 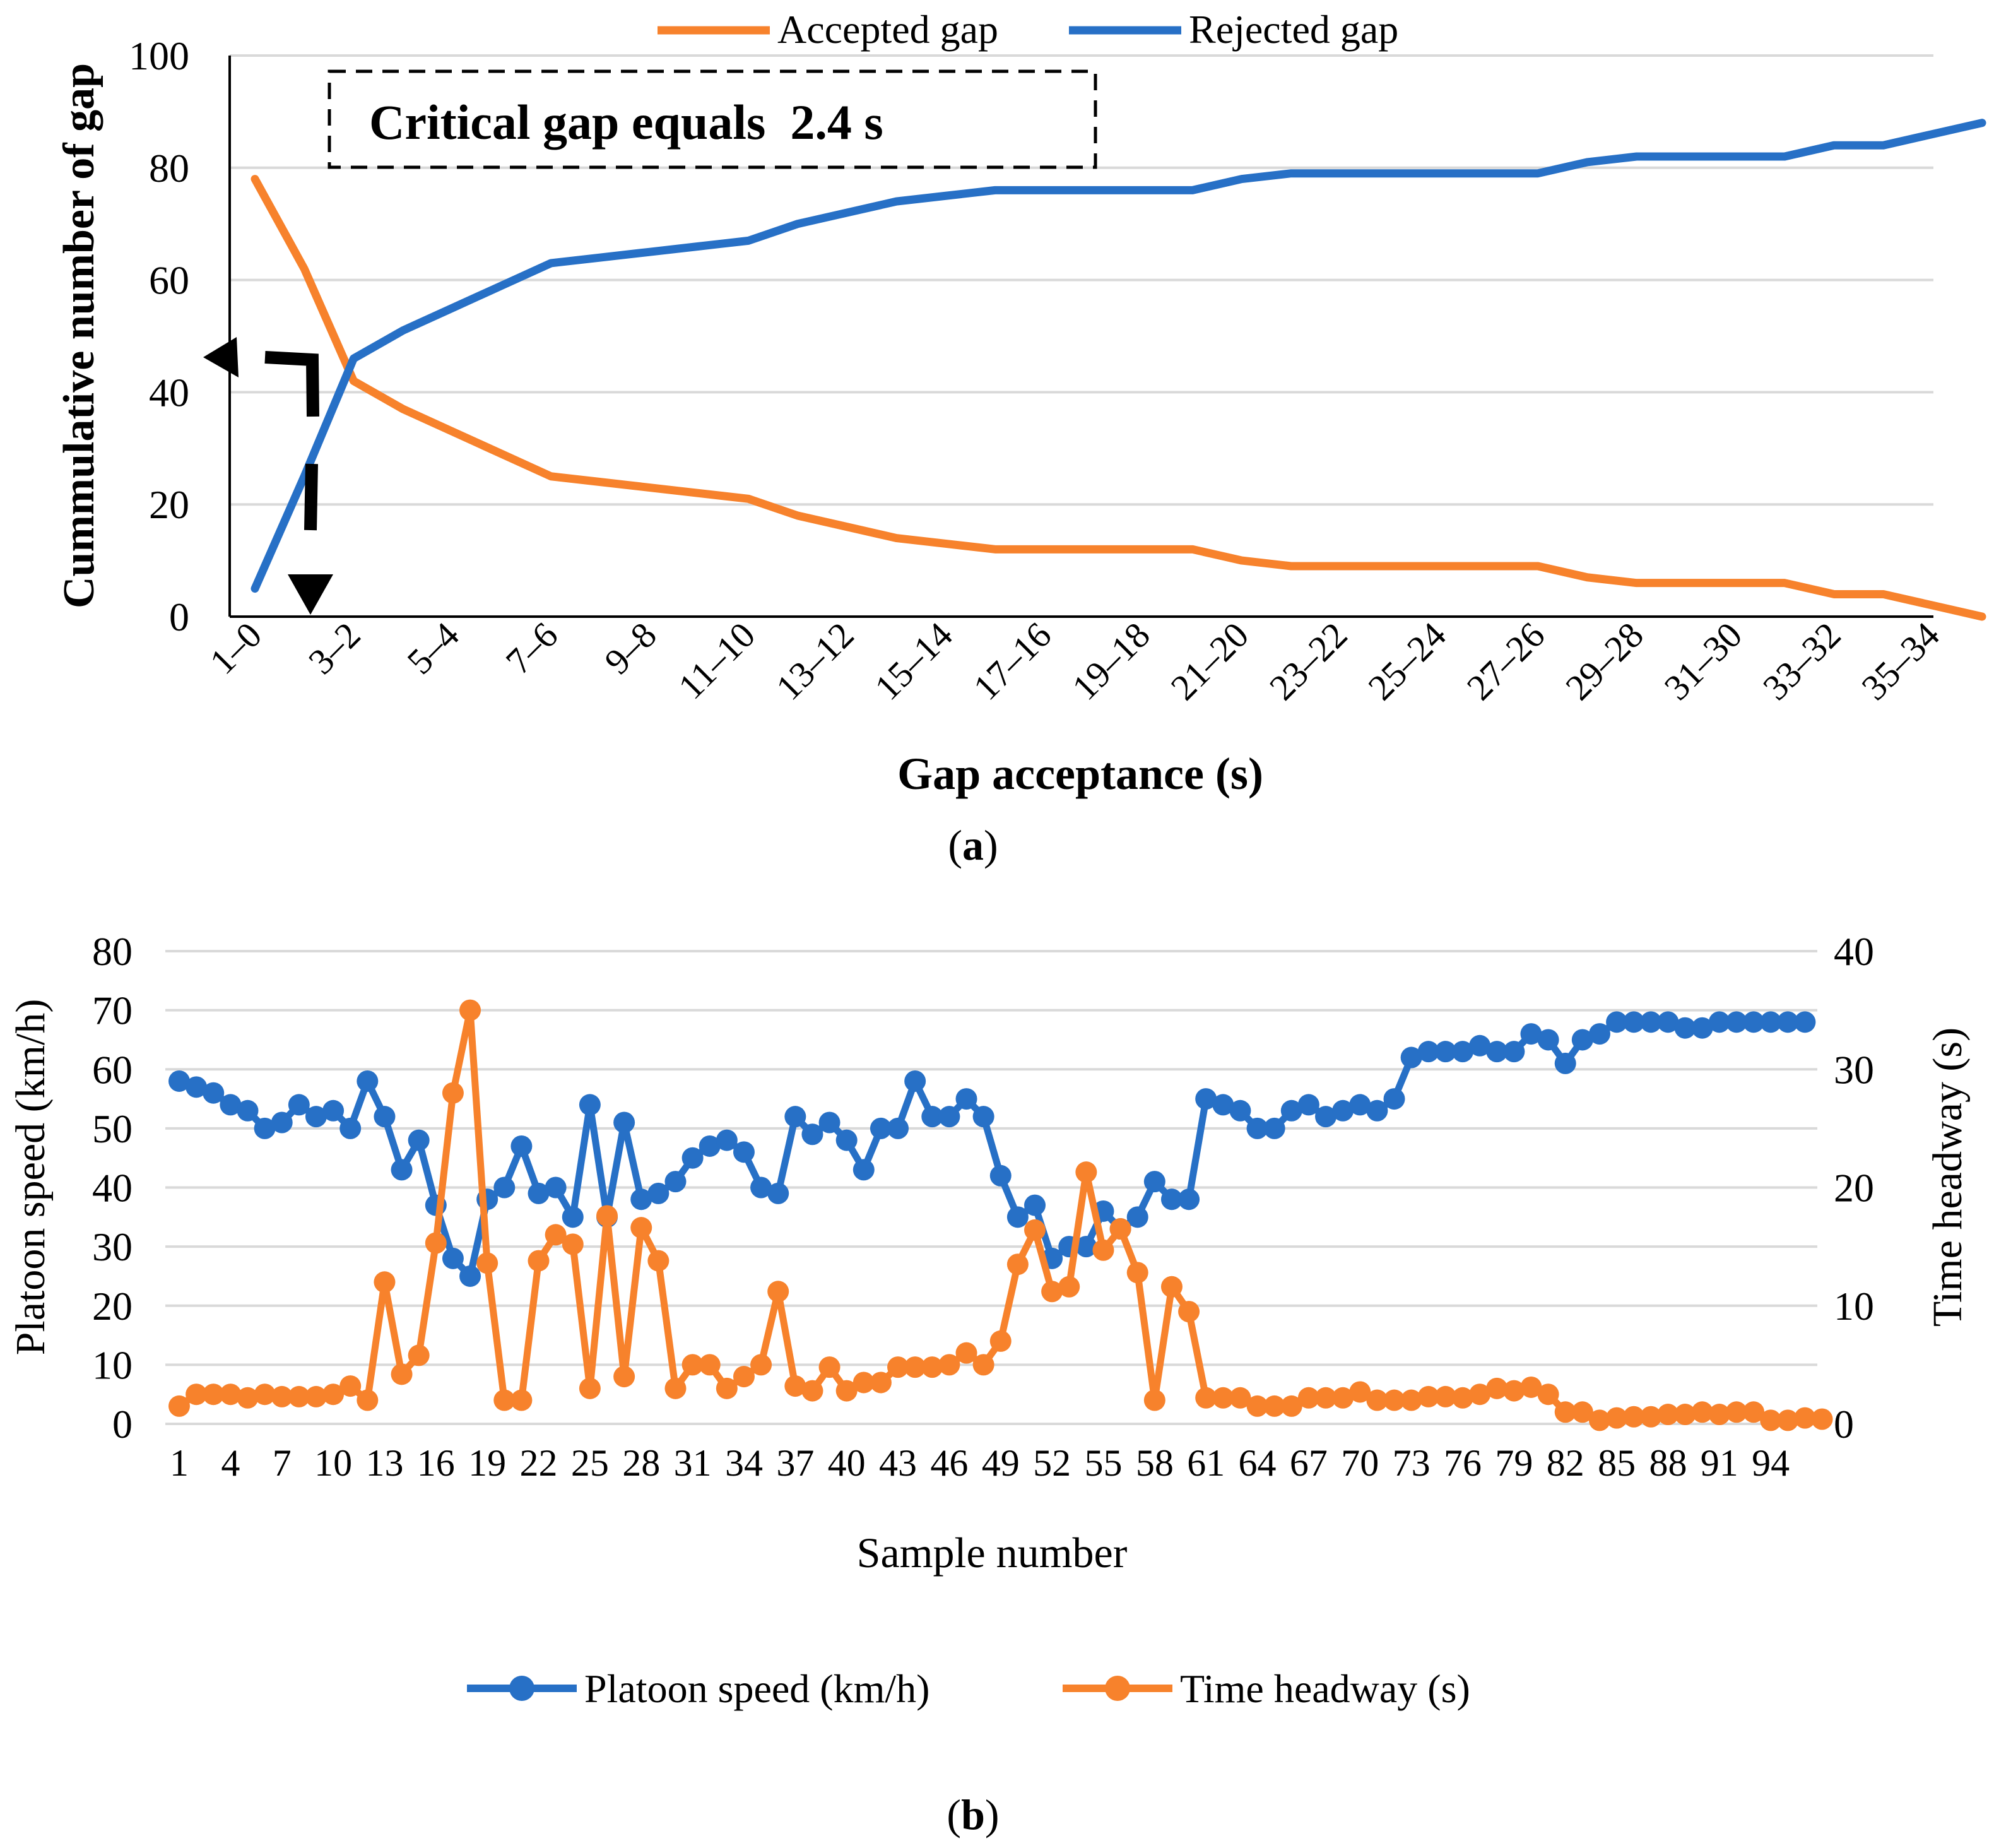 I want to click on panel-a-x-tick-label: 15–14, so click(x=914, y=661).